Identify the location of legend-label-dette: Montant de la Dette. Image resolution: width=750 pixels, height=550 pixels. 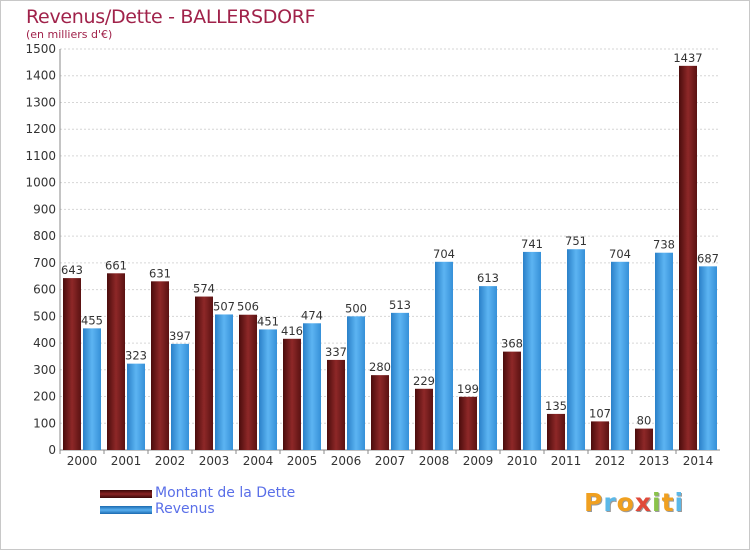
(225, 493).